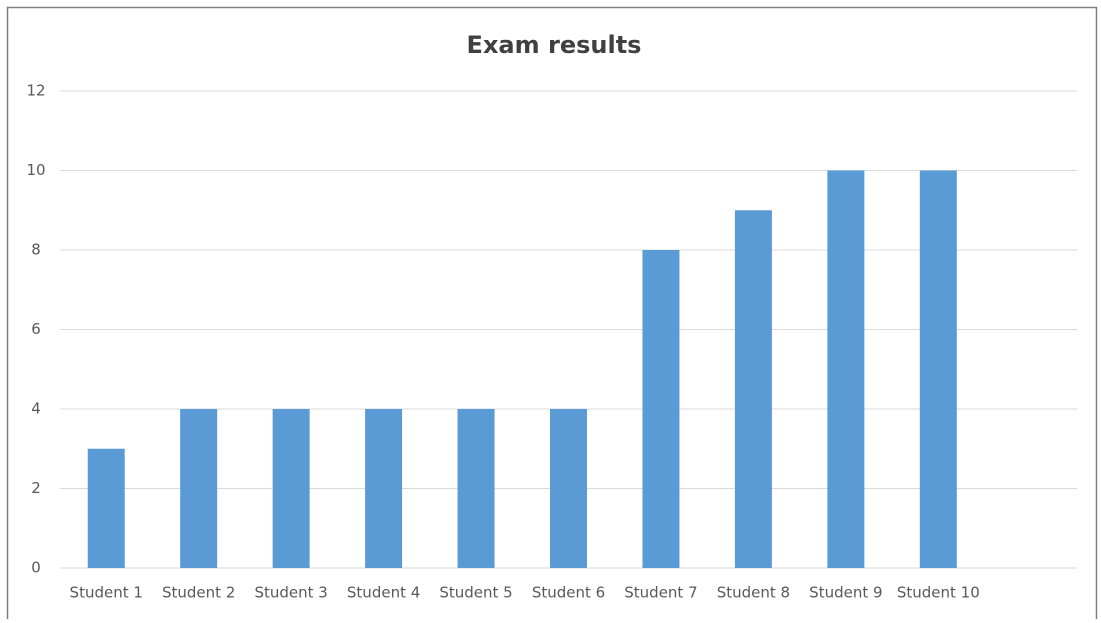 The height and width of the screenshot is (623, 1101). What do you see at coordinates (36, 488) in the screenshot?
I see `y-tick-label: 2` at bounding box center [36, 488].